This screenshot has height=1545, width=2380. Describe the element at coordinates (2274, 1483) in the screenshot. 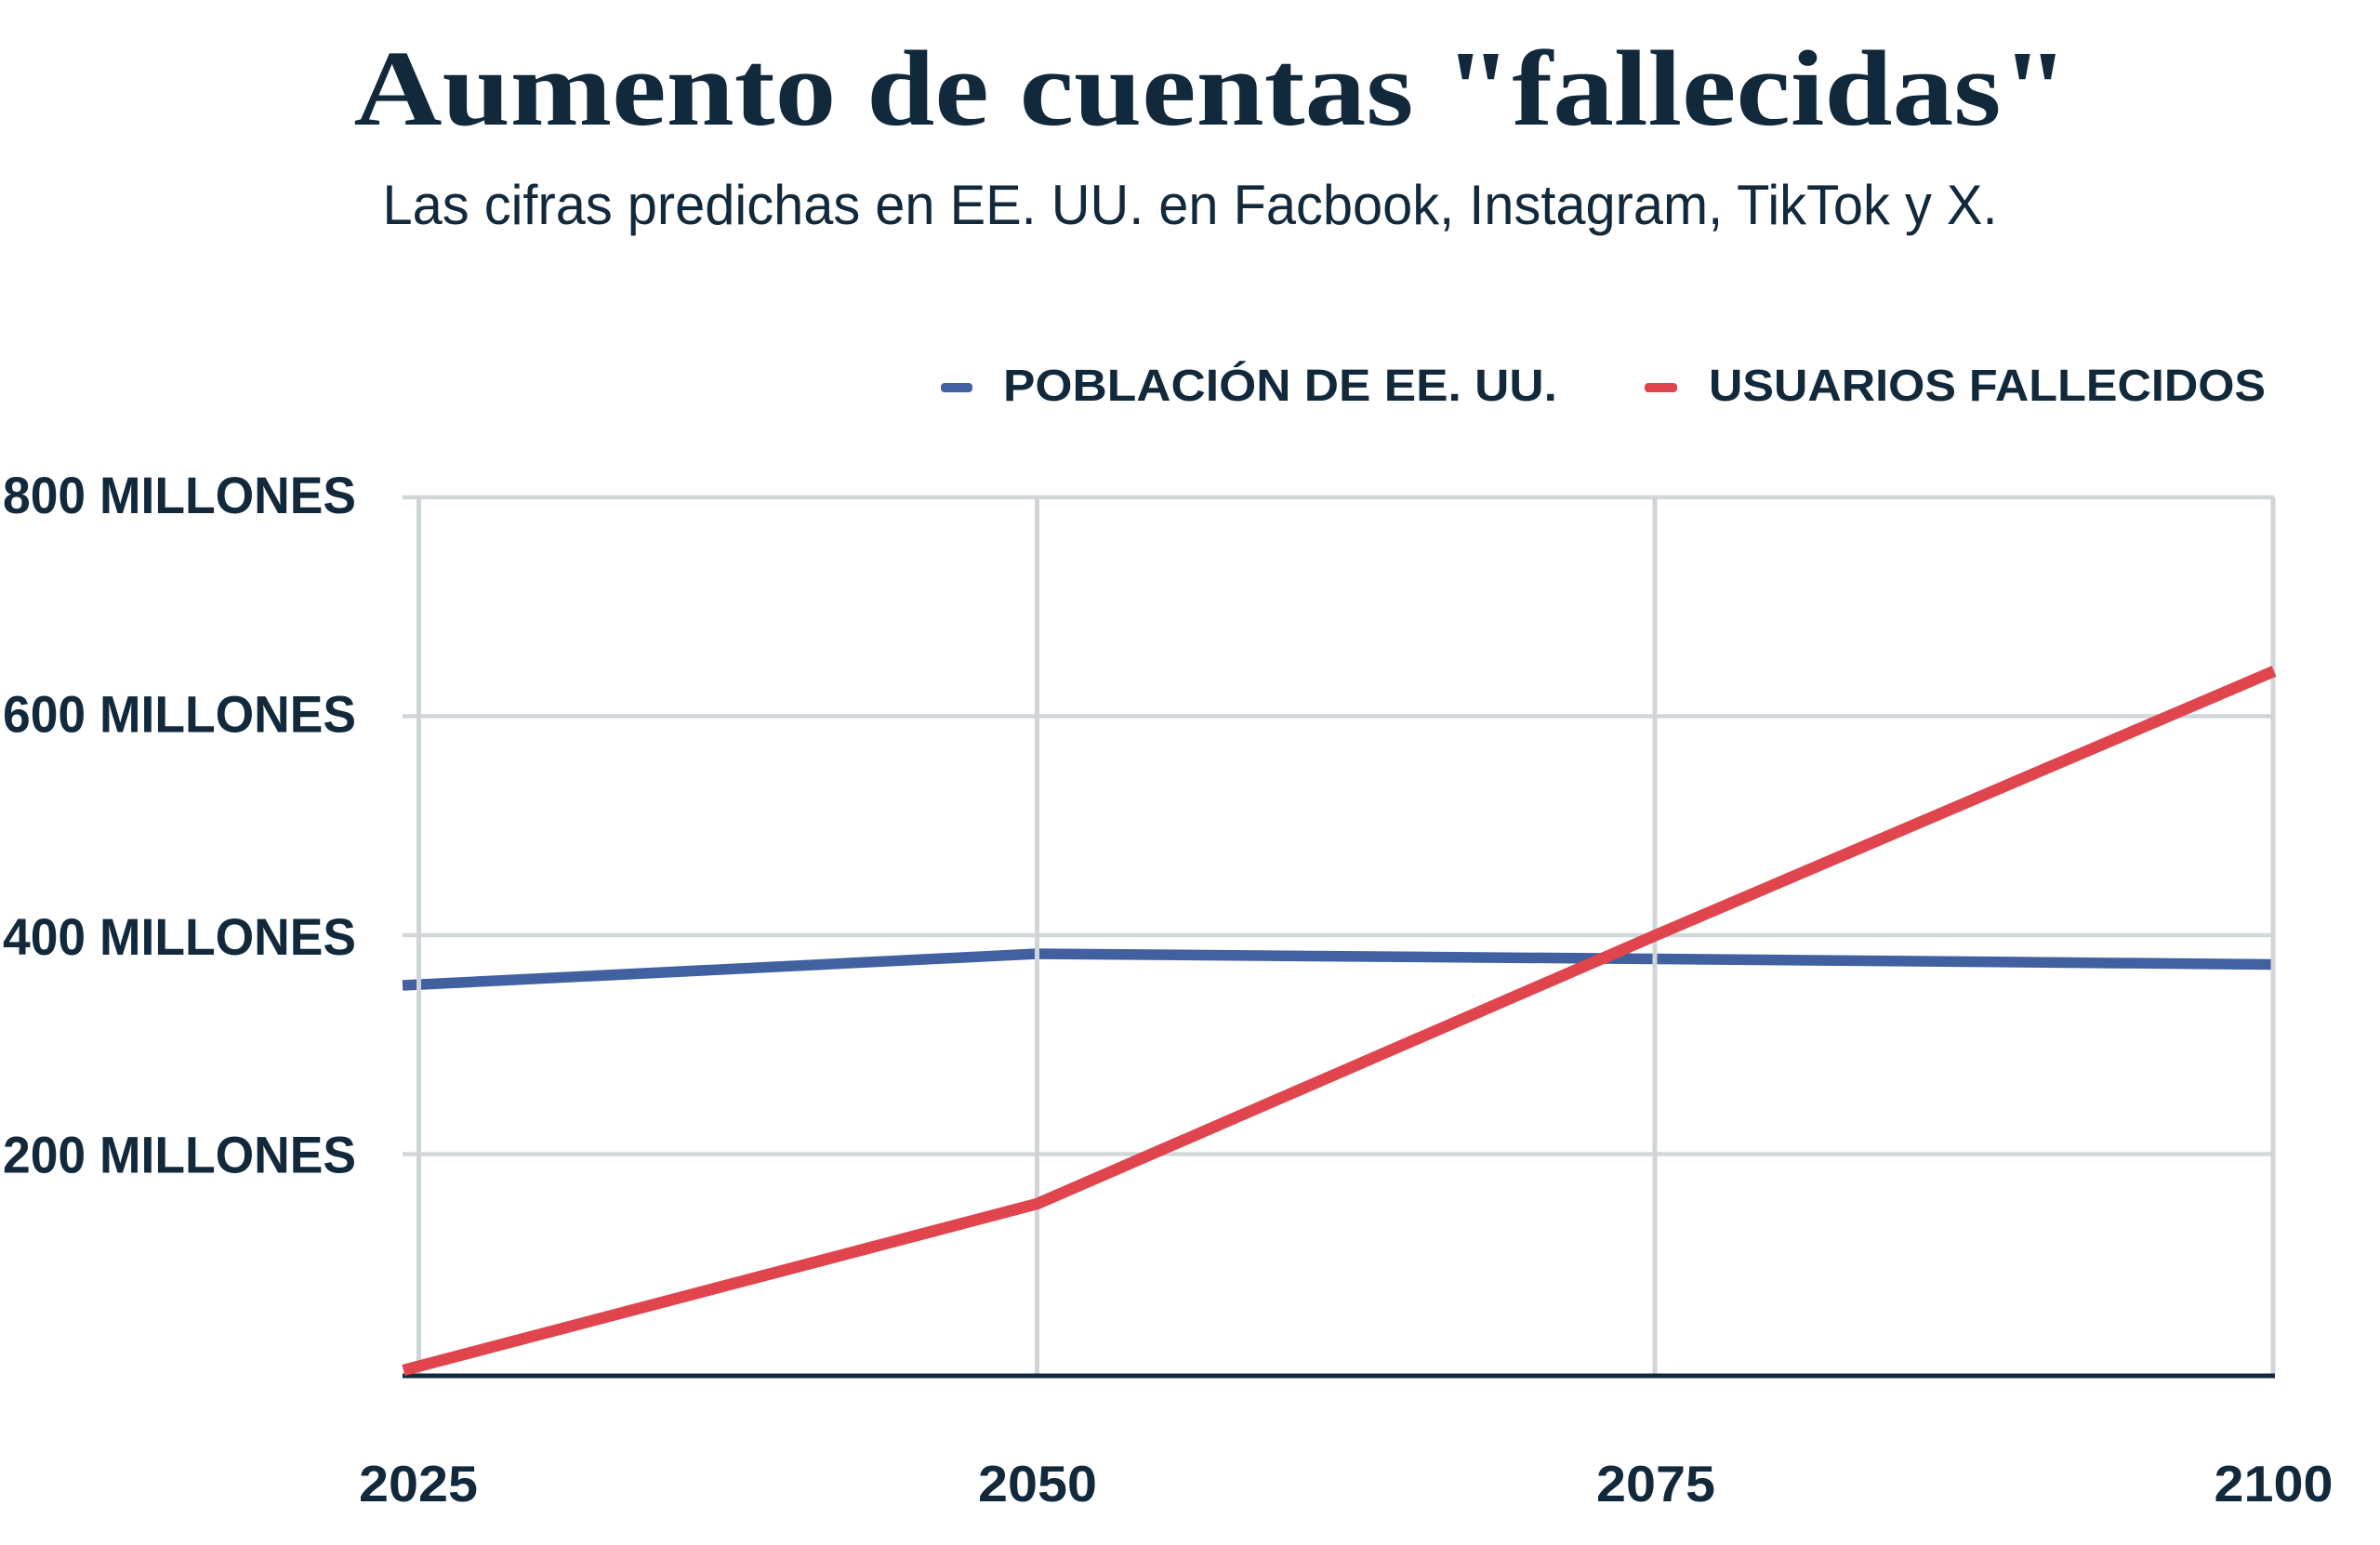

I see `svg-text: 2100` at that location.